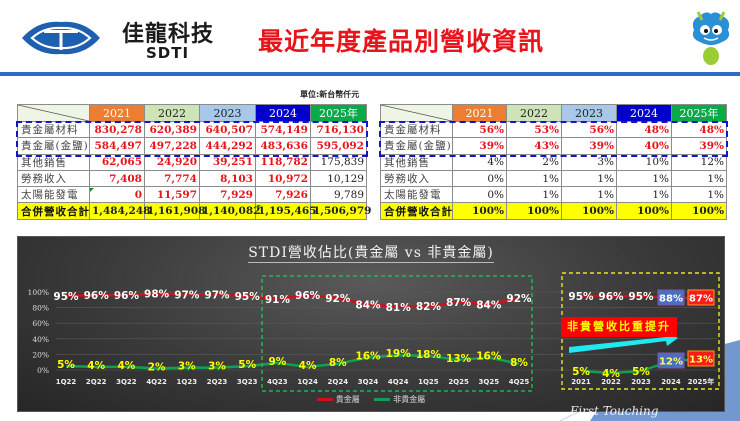 The height and width of the screenshot is (421, 740). What do you see at coordinates (227, 129) in the screenshot?
I see `table-cell: 640,507` at bounding box center [227, 129].